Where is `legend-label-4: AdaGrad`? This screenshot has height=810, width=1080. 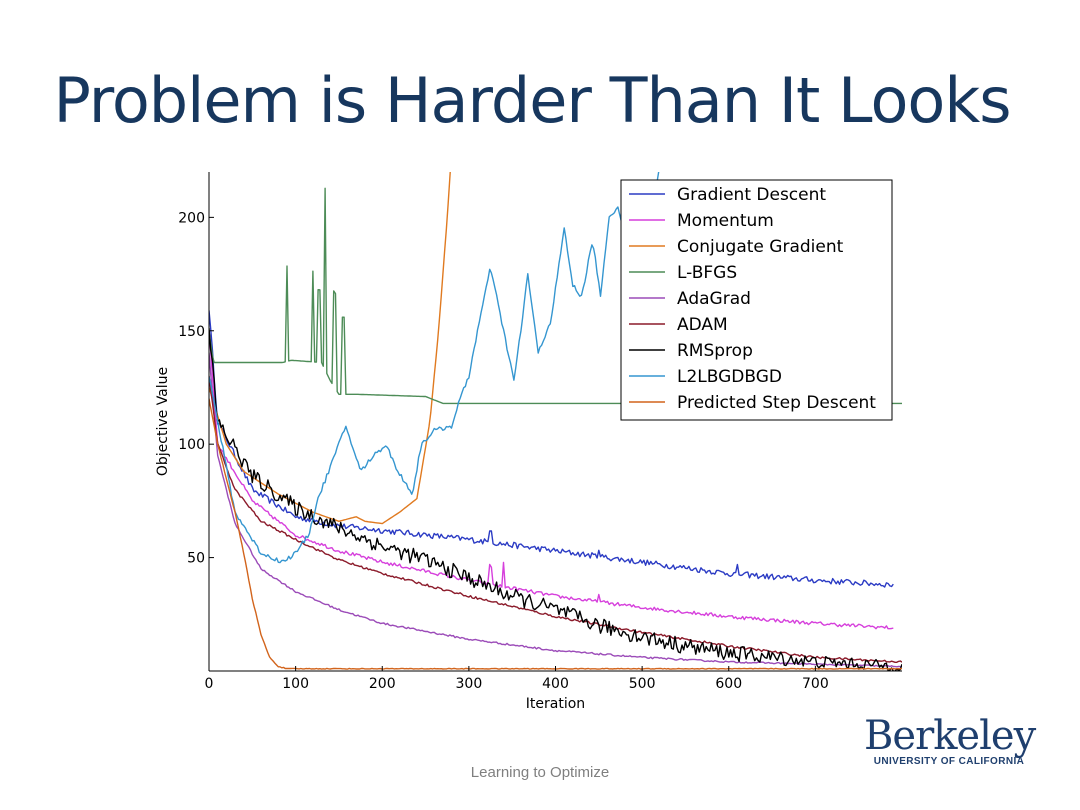
legend-label-4: AdaGrad is located at coordinates (714, 299).